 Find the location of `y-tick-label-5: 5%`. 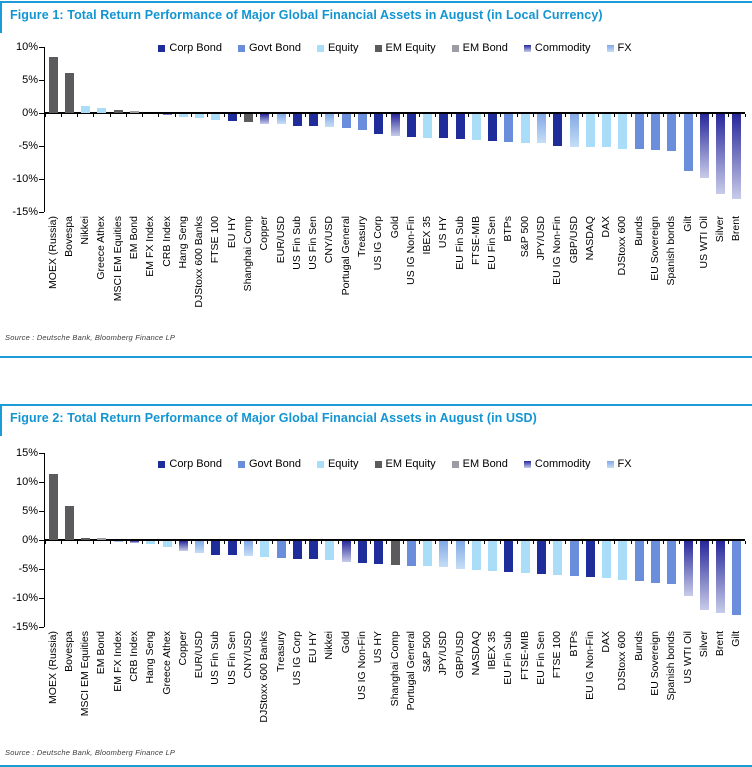

y-tick-label-5: 5% is located at coordinates (30, 510).